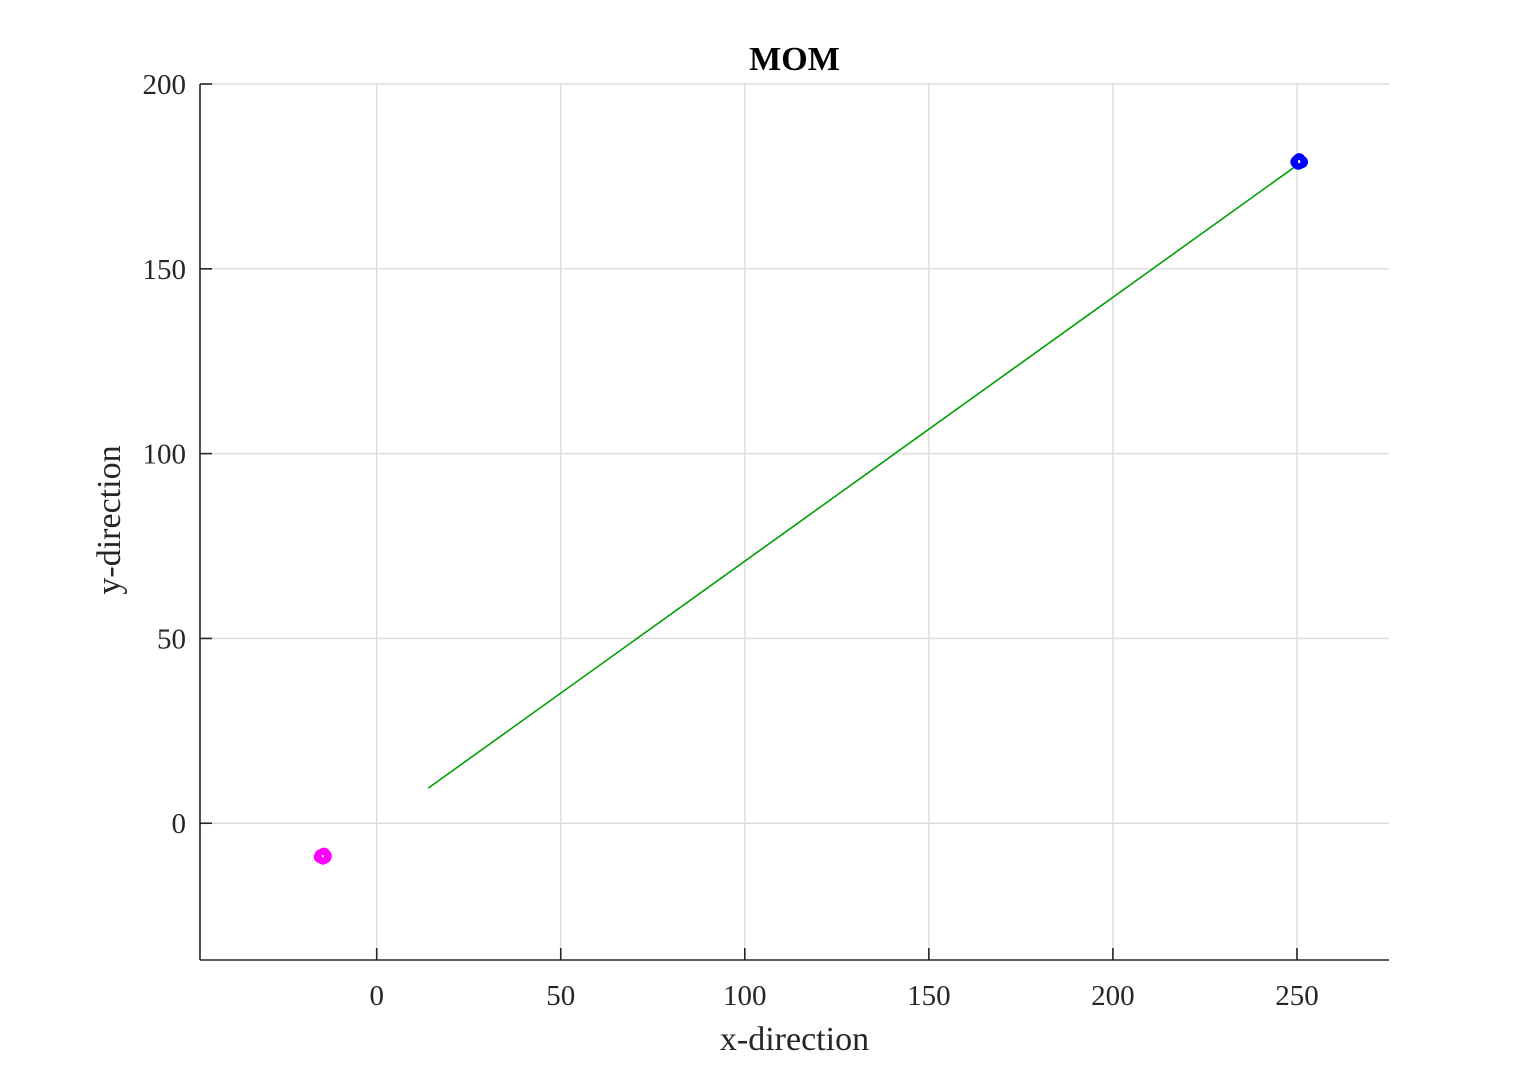 The width and height of the screenshot is (1536, 1080). What do you see at coordinates (745, 996) in the screenshot?
I see `x-tick-label: 100` at bounding box center [745, 996].